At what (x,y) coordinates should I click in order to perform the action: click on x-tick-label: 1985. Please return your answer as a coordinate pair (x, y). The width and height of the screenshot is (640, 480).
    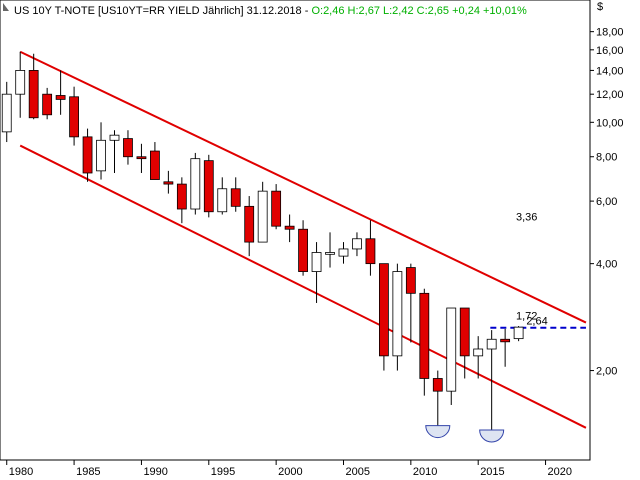
    Looking at the image, I should click on (88, 472).